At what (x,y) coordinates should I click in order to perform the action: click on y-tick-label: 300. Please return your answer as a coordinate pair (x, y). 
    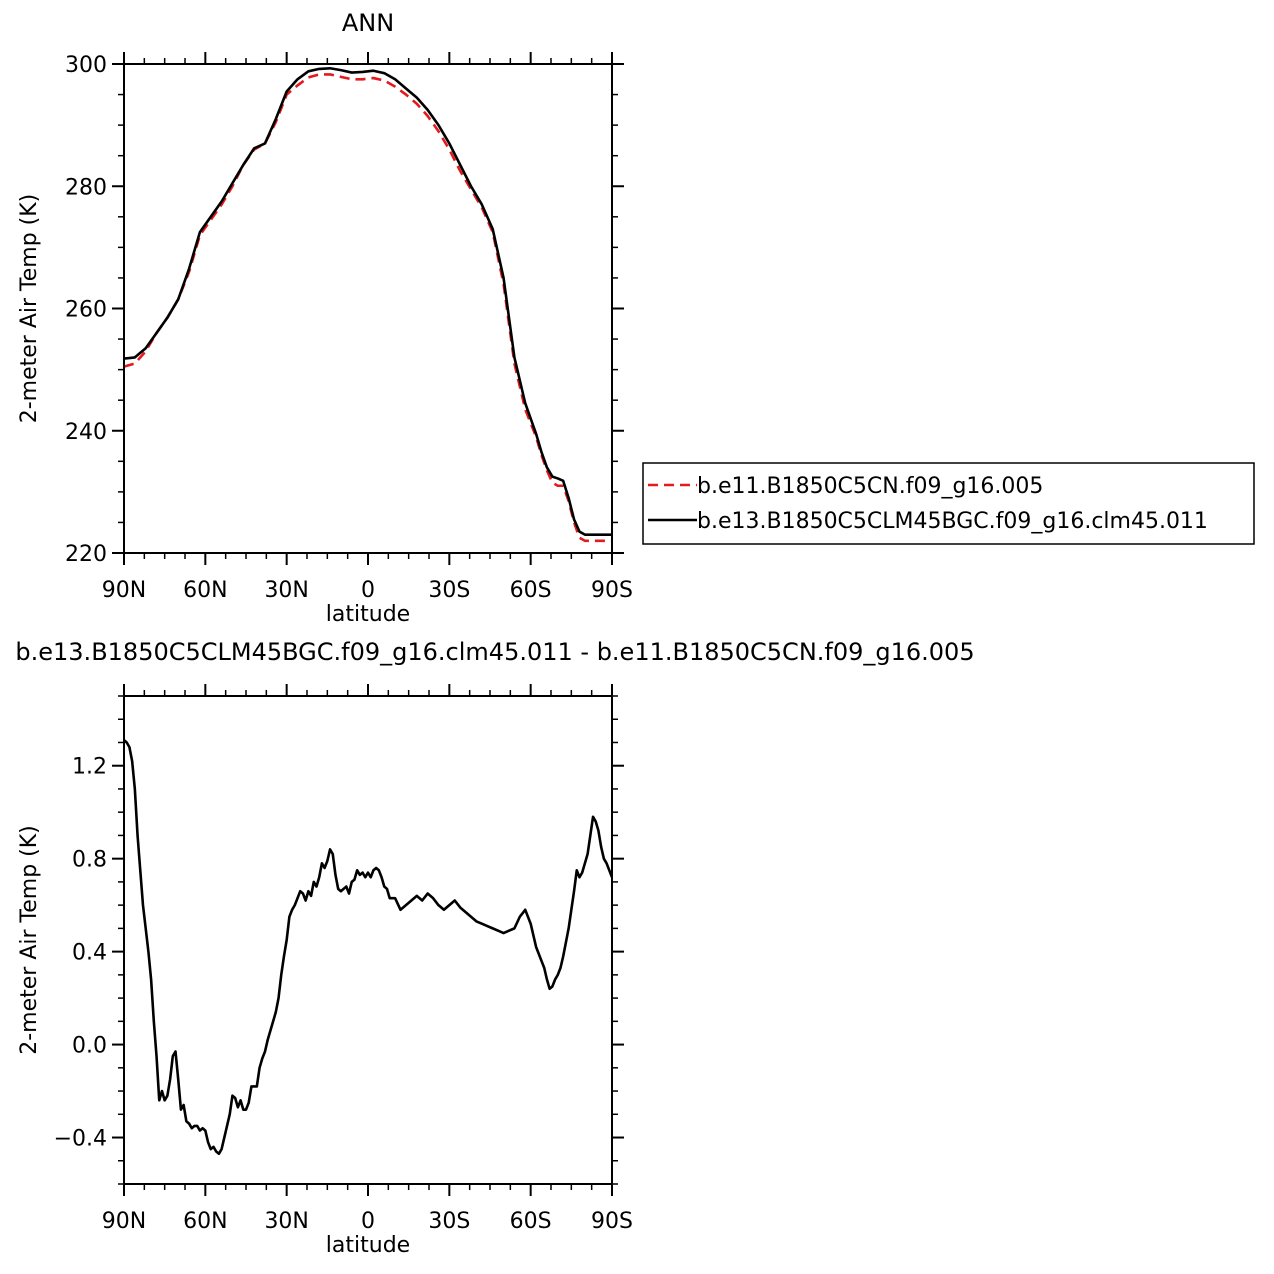
    Looking at the image, I should click on (86, 65).